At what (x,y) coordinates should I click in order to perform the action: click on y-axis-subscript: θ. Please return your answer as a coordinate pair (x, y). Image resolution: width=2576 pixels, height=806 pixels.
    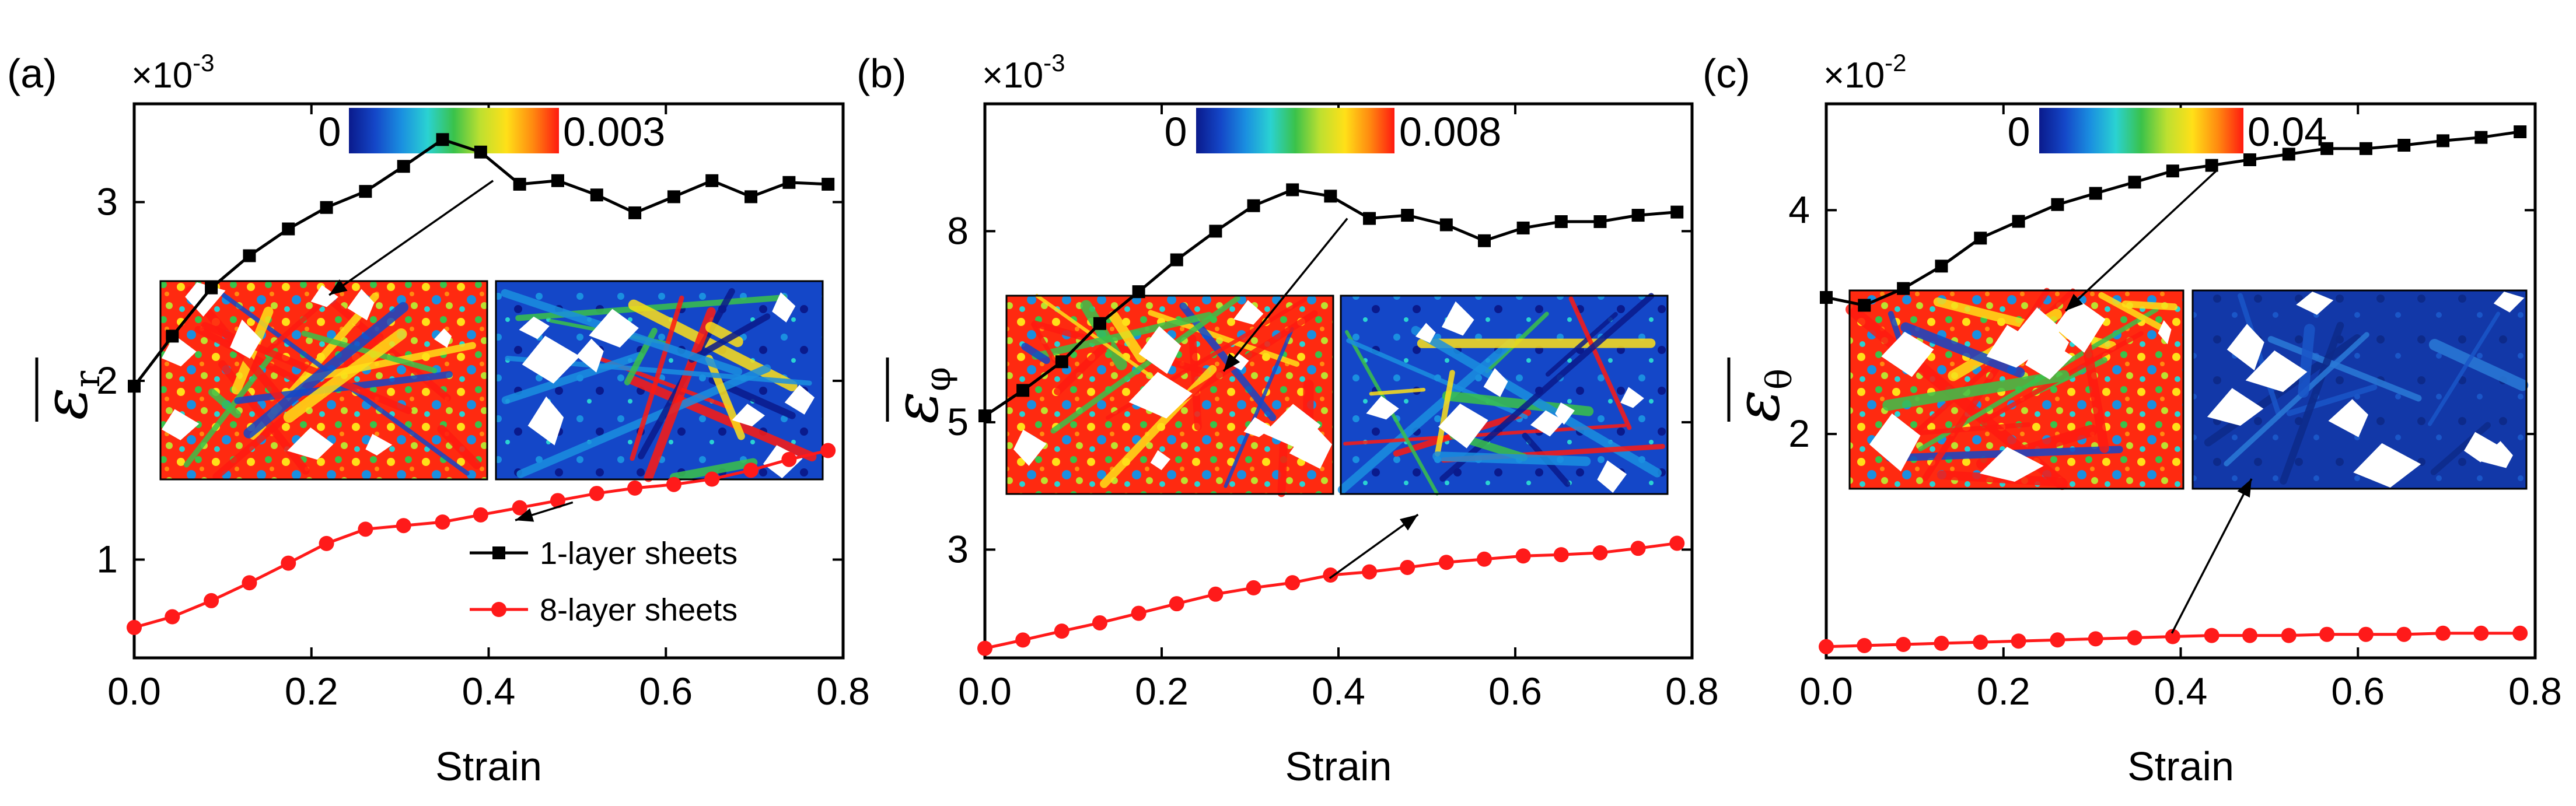
    Looking at the image, I should click on (1779, 379).